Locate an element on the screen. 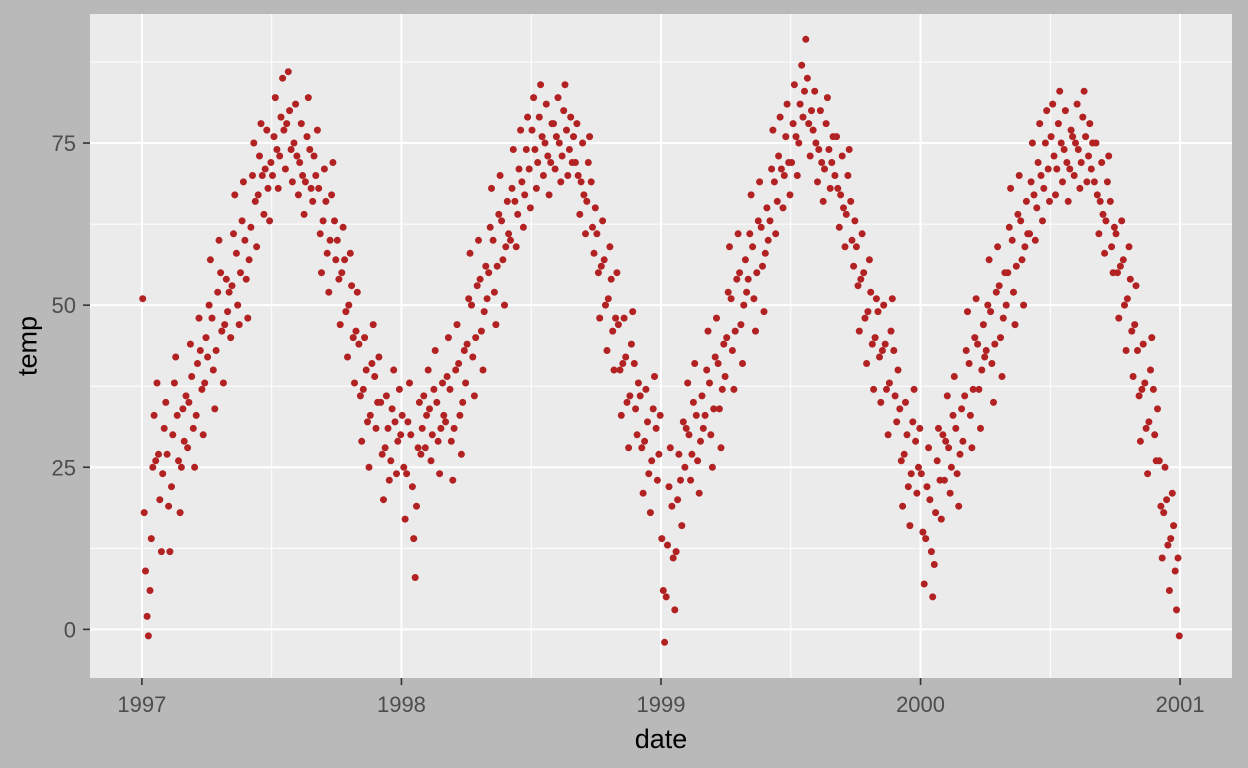  y-tick-label: 0 is located at coordinates (70, 629).